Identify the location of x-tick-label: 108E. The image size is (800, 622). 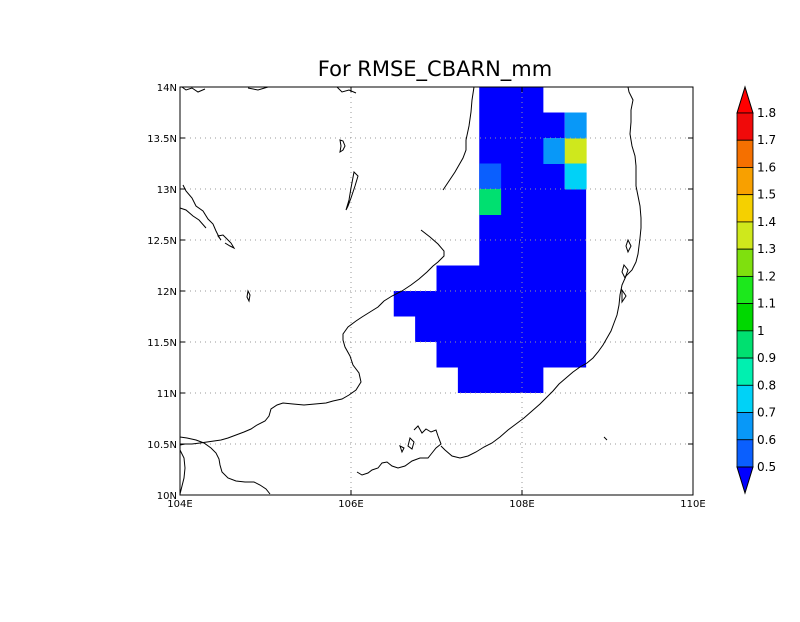
(521, 504).